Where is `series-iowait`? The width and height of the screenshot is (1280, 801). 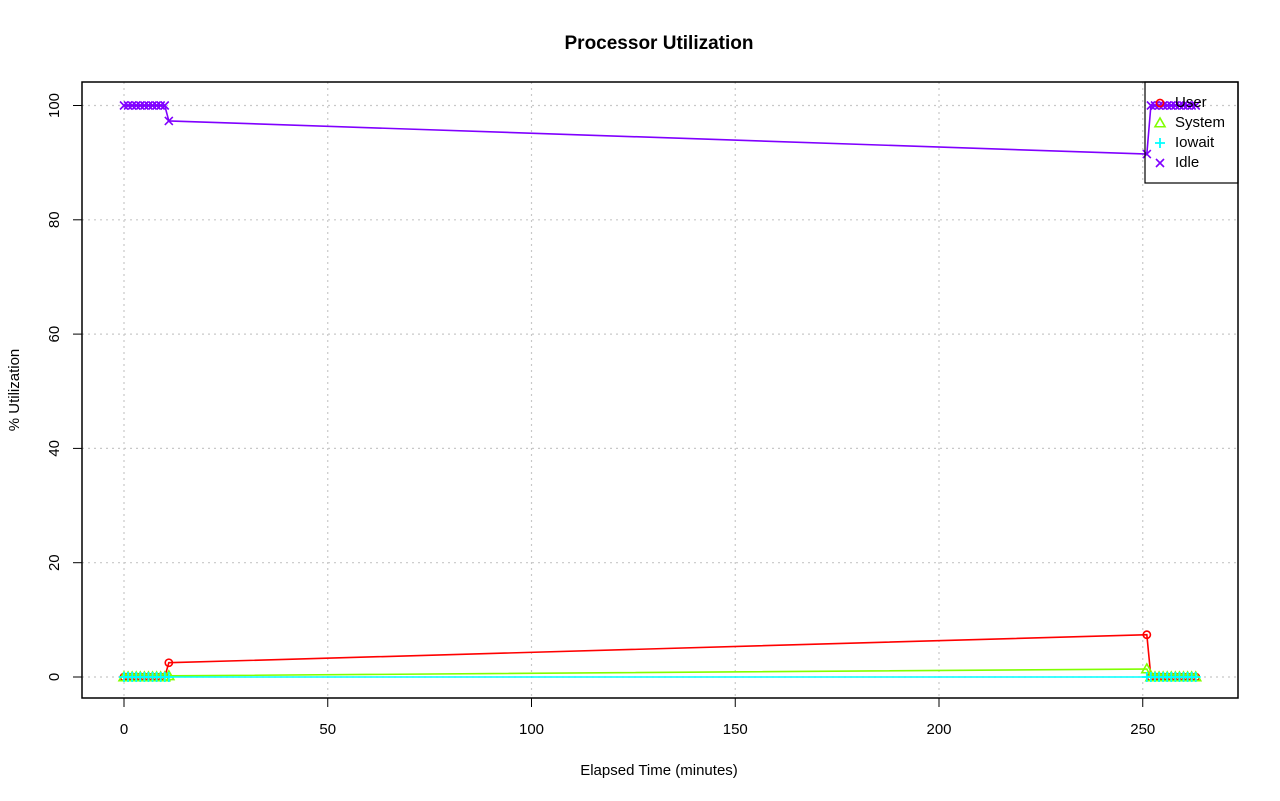
series-iowait is located at coordinates (660, 677).